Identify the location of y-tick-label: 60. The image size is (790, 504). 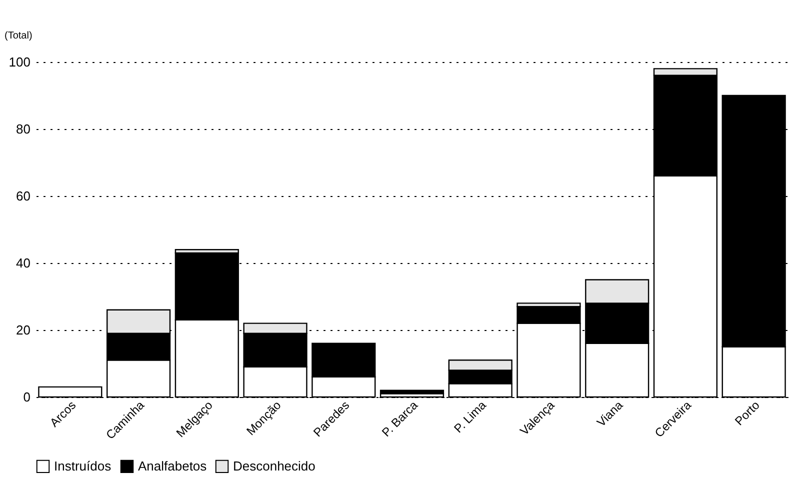
(23, 196).